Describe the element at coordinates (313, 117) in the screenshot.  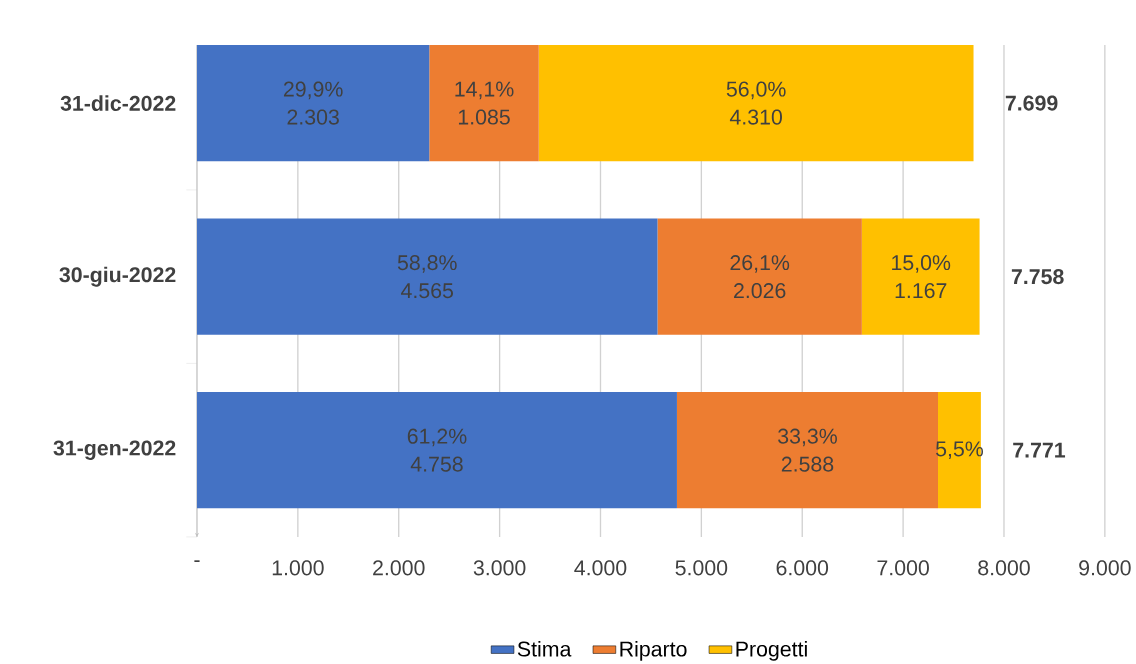
I see `text: 2.303` at that location.